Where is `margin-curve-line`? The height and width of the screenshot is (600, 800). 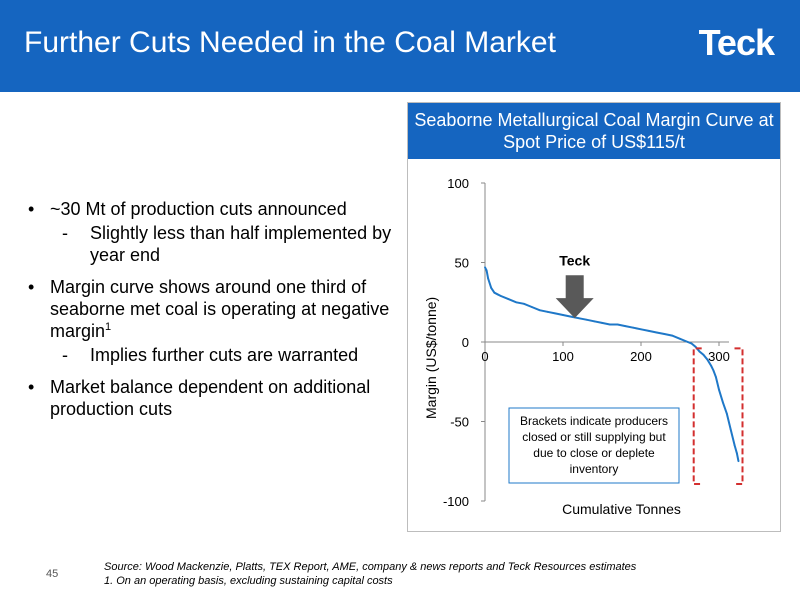 margin-curve-line is located at coordinates (612, 364).